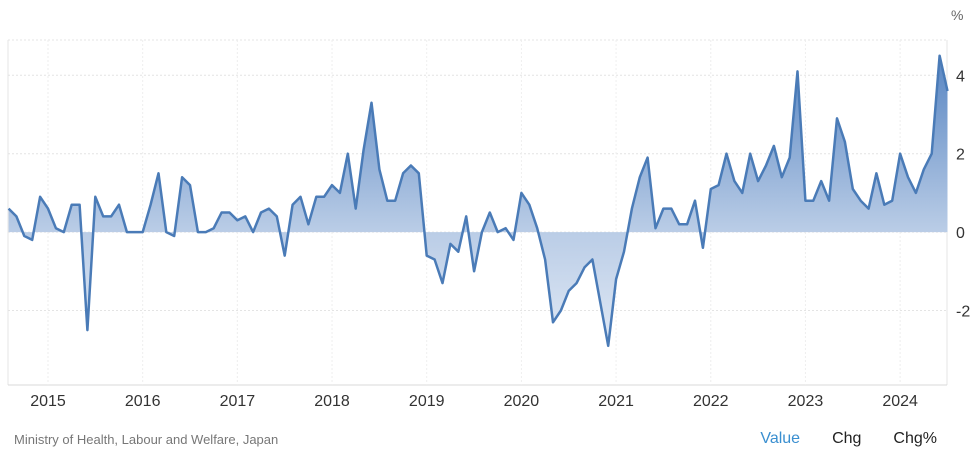 The image size is (975, 457). I want to click on tab-chg: Chg, so click(847, 438).